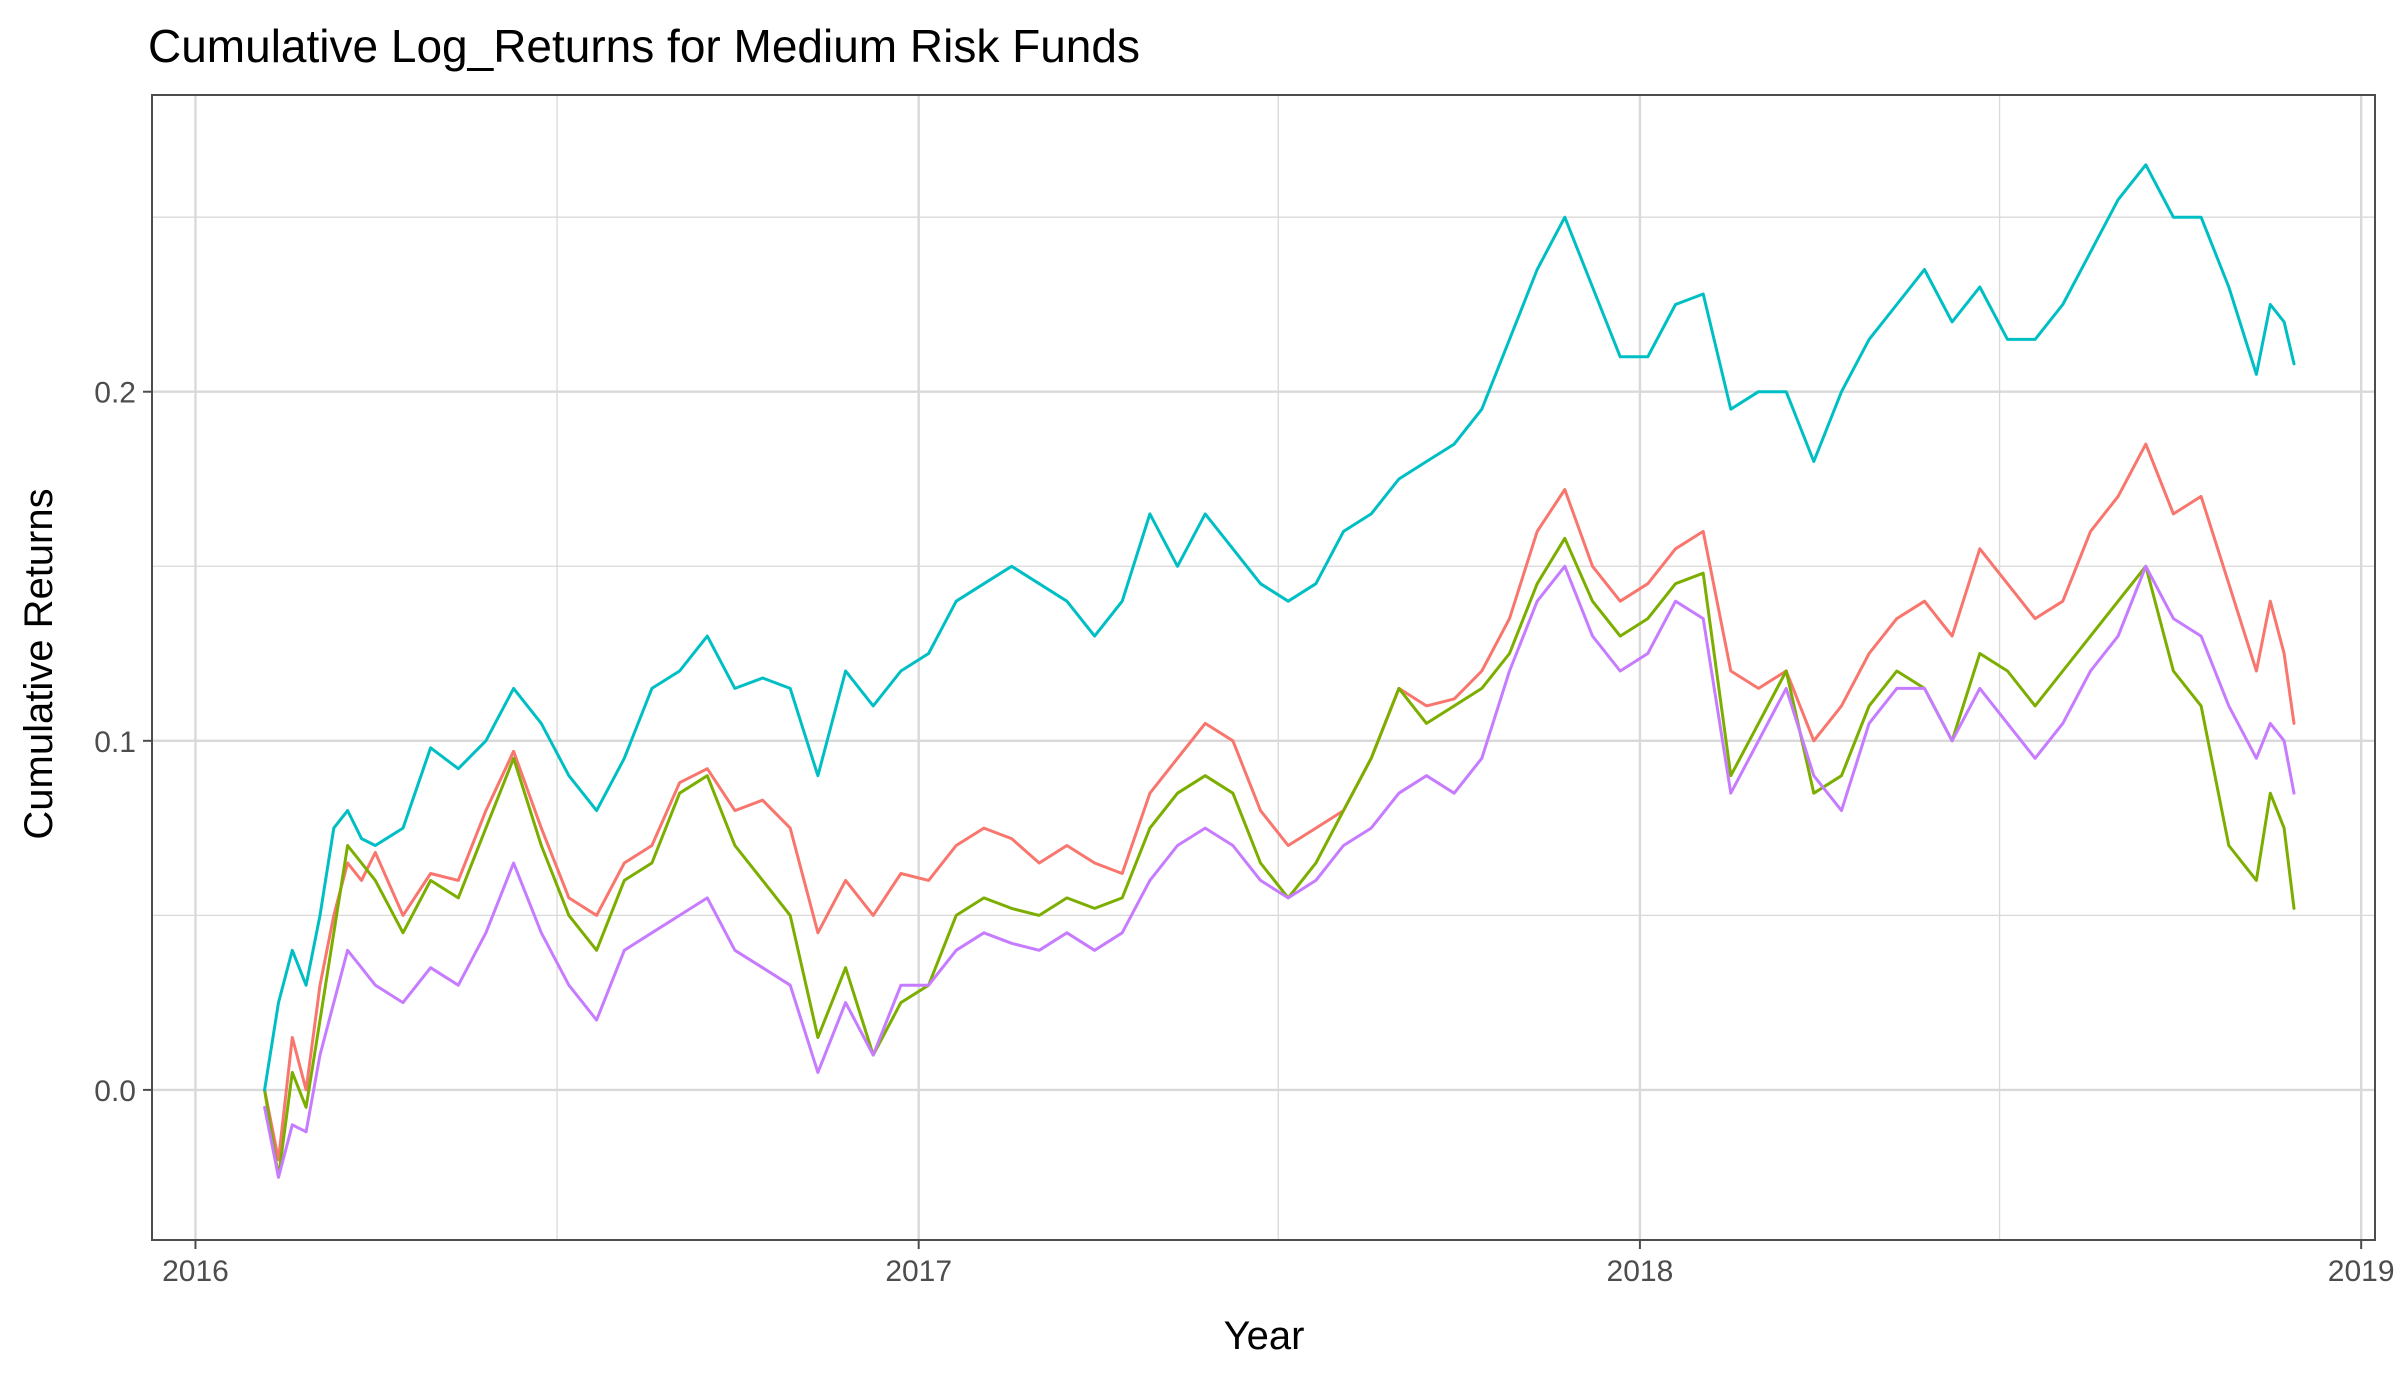 This screenshot has width=2400, height=1380. Describe the element at coordinates (115, 393) in the screenshot. I see `y-tick-label: 0.2` at that location.